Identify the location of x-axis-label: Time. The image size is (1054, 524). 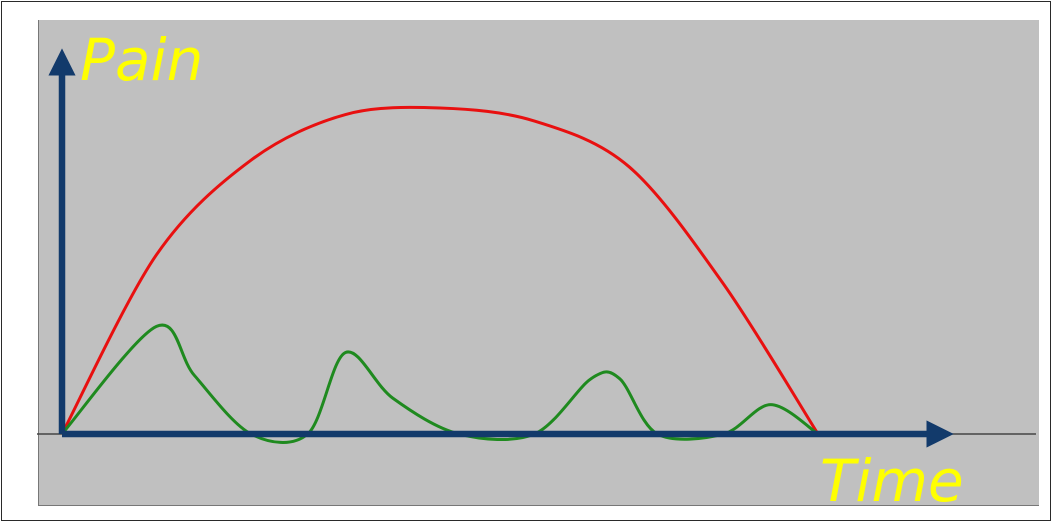
(892, 481).